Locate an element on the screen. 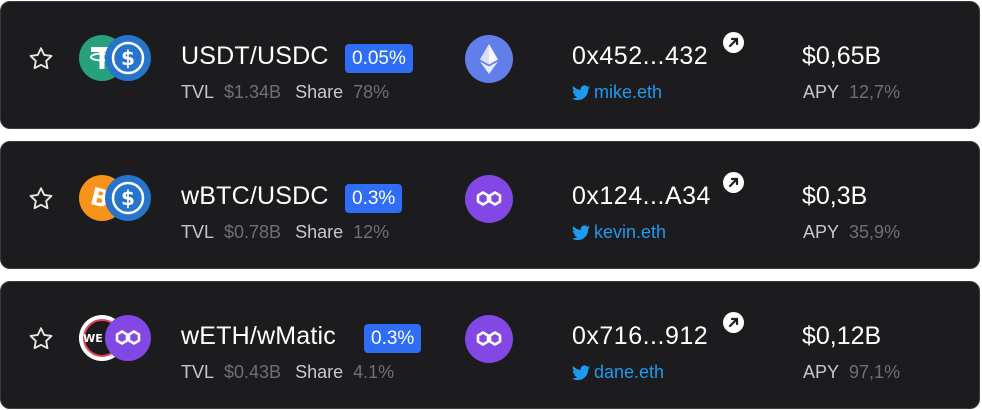 The width and height of the screenshot is (982, 410). twitter-link: dane.eth is located at coordinates (618, 372).